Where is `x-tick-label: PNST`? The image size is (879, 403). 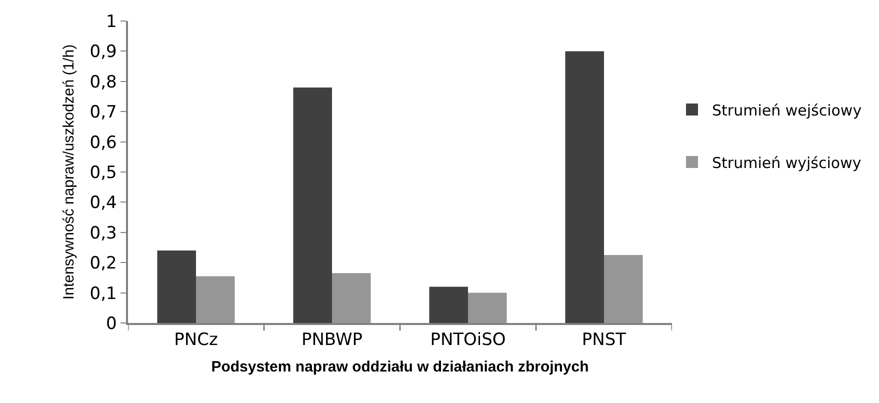
x-tick-label: PNST is located at coordinates (604, 340).